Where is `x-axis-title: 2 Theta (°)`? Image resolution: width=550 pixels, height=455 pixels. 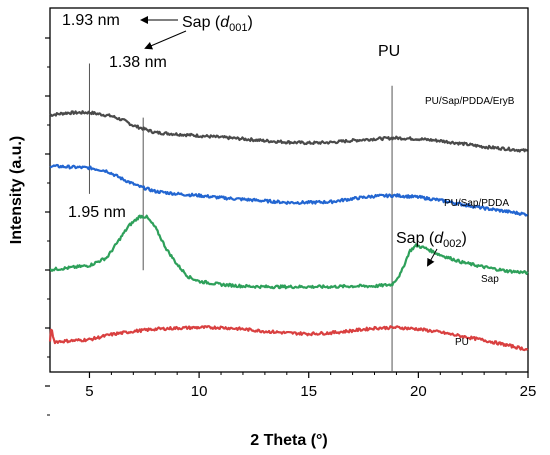 x-axis-title: 2 Theta (°) is located at coordinates (289, 440).